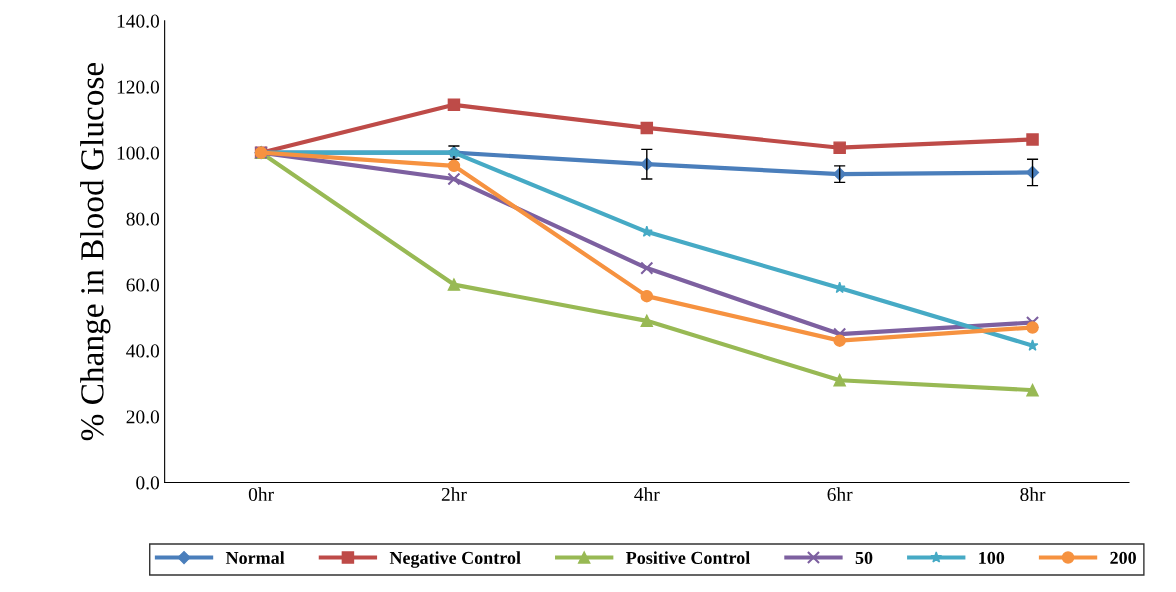  What do you see at coordinates (143, 417) in the screenshot?
I see `y-tick-label: 20.0` at bounding box center [143, 417].